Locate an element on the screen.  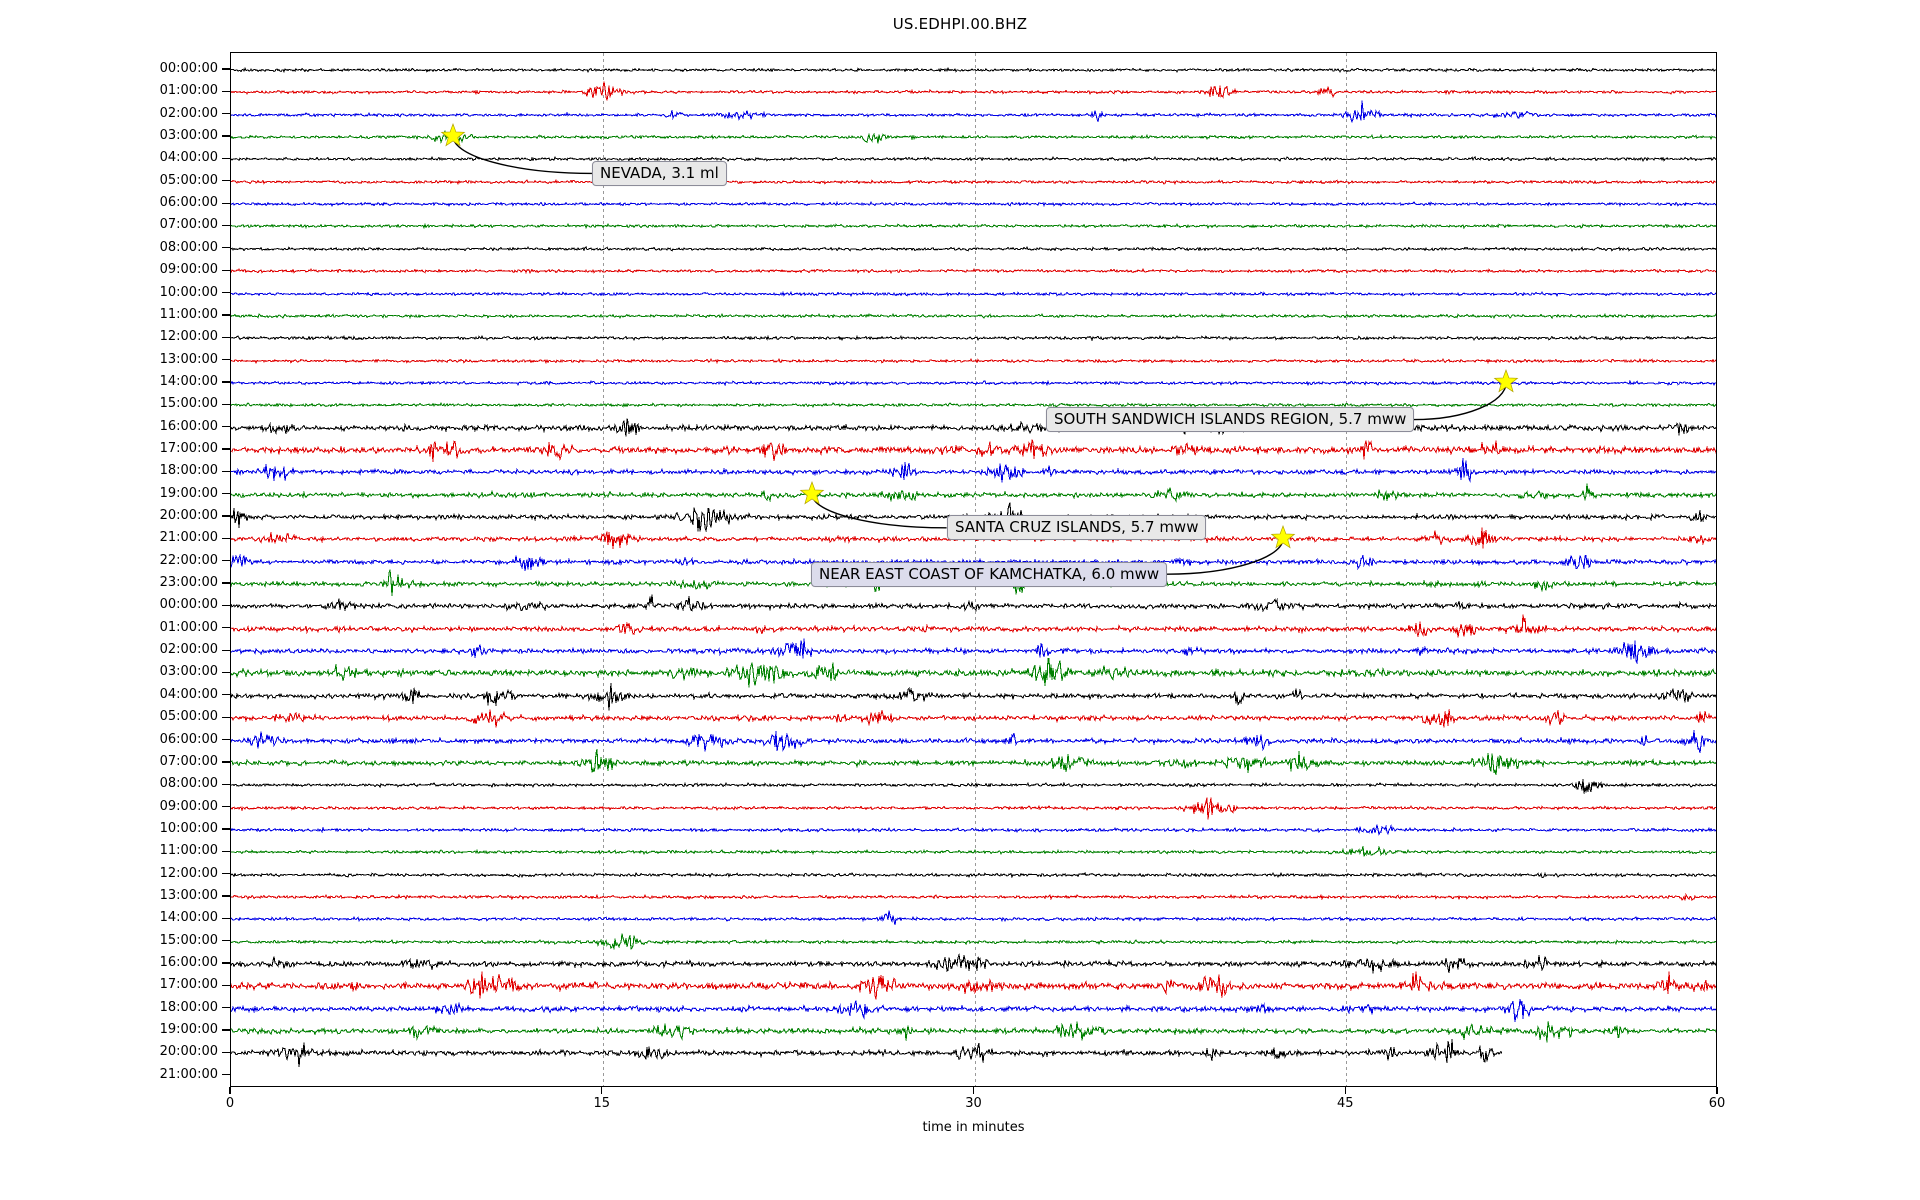
page-title: US.EDHPI.00.BHZ is located at coordinates (960, 24).